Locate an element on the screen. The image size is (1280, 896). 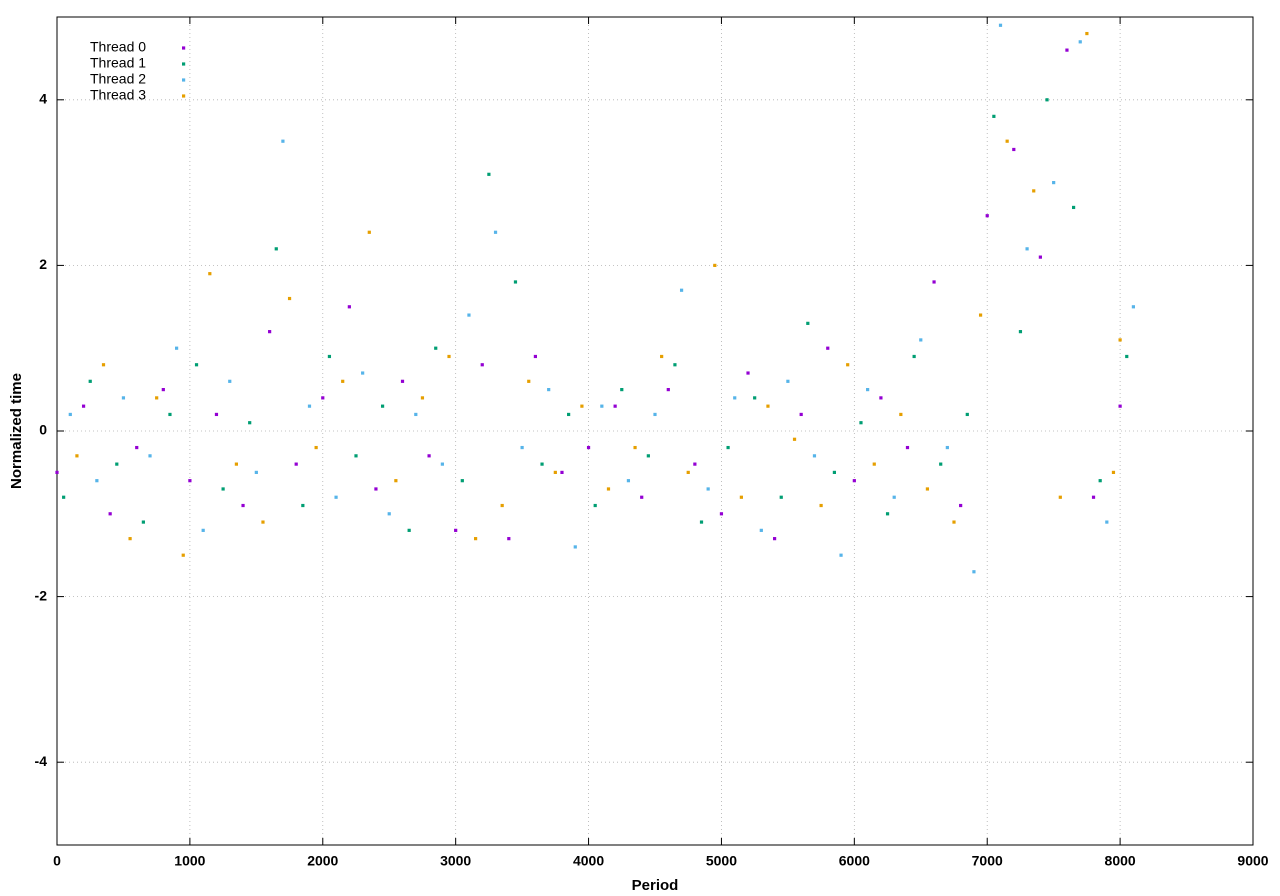
x-tick-label: 6000 is located at coordinates (854, 861).